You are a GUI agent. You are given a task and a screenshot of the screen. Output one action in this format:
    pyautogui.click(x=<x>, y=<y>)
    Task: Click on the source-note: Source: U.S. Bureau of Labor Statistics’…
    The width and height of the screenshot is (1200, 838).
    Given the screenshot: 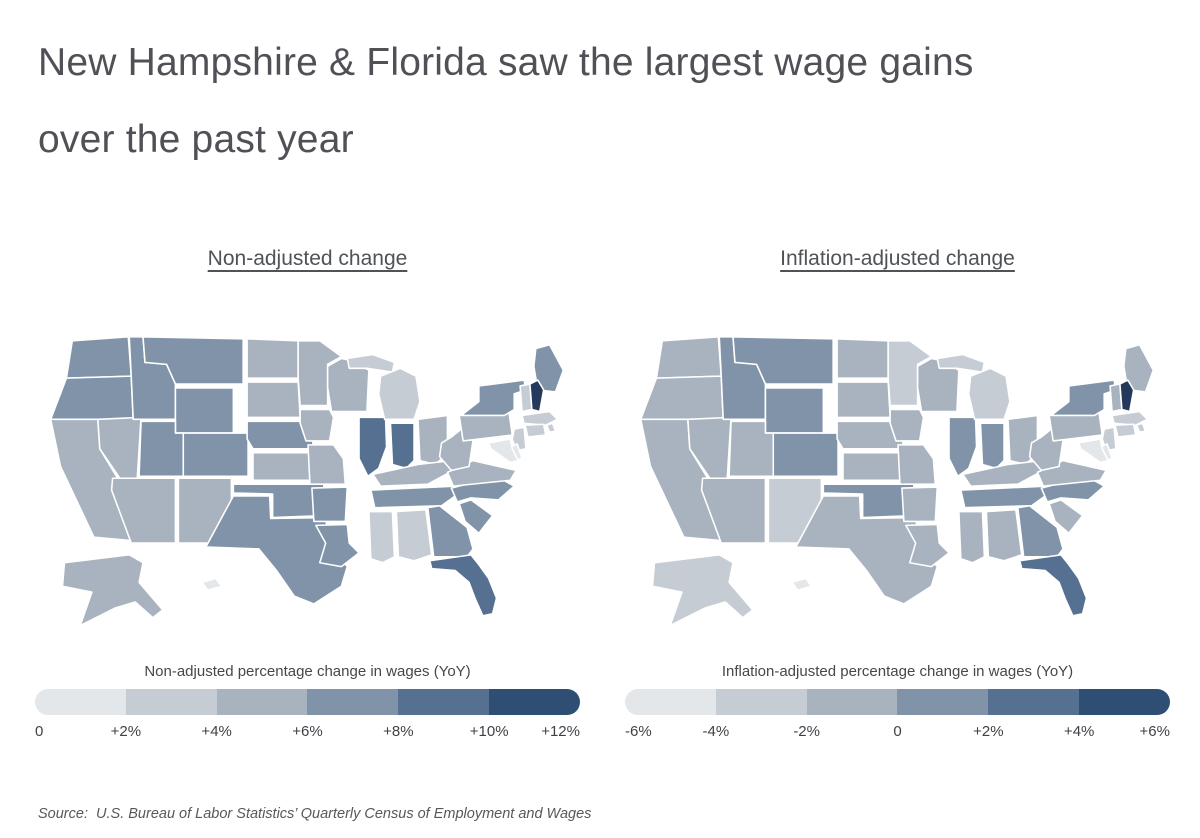 What is the action you would take?
    pyautogui.click(x=315, y=814)
    